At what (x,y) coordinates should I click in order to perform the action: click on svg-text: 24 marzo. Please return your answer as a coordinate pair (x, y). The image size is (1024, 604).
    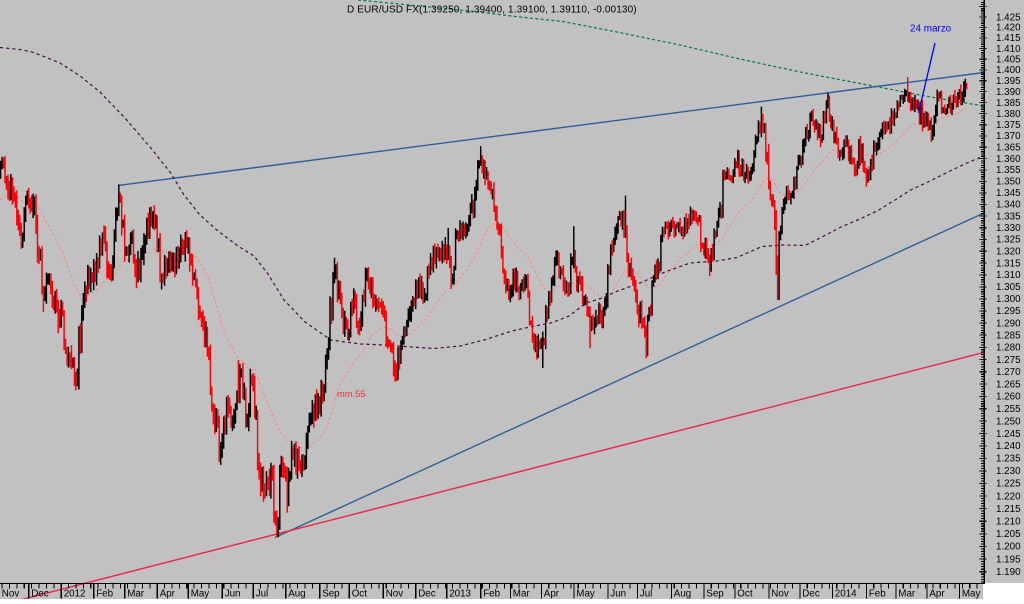
    Looking at the image, I should click on (931, 29).